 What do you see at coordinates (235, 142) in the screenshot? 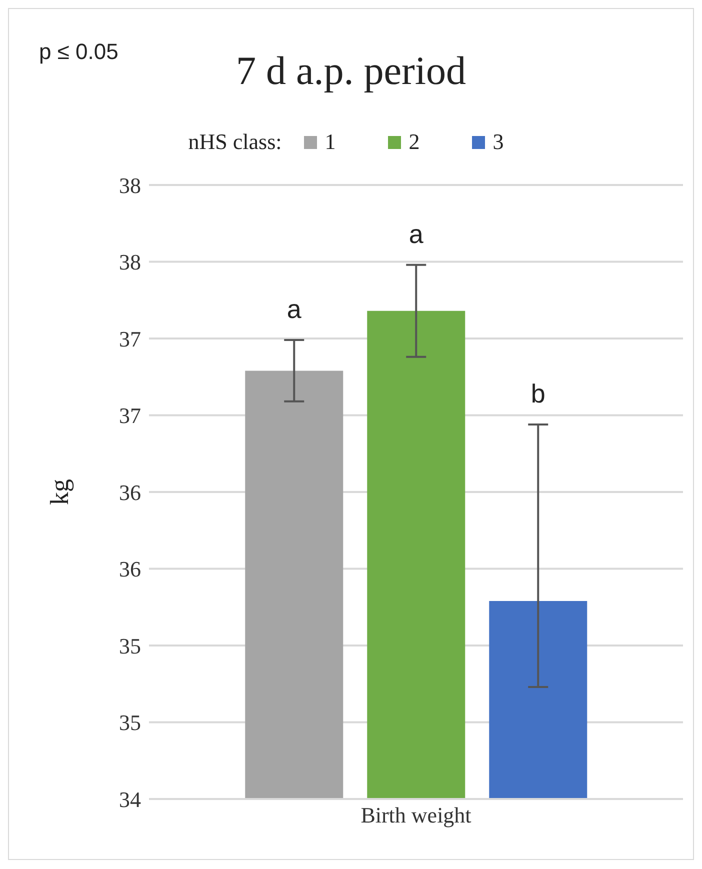
I see `legend-title: nHS class:` at bounding box center [235, 142].